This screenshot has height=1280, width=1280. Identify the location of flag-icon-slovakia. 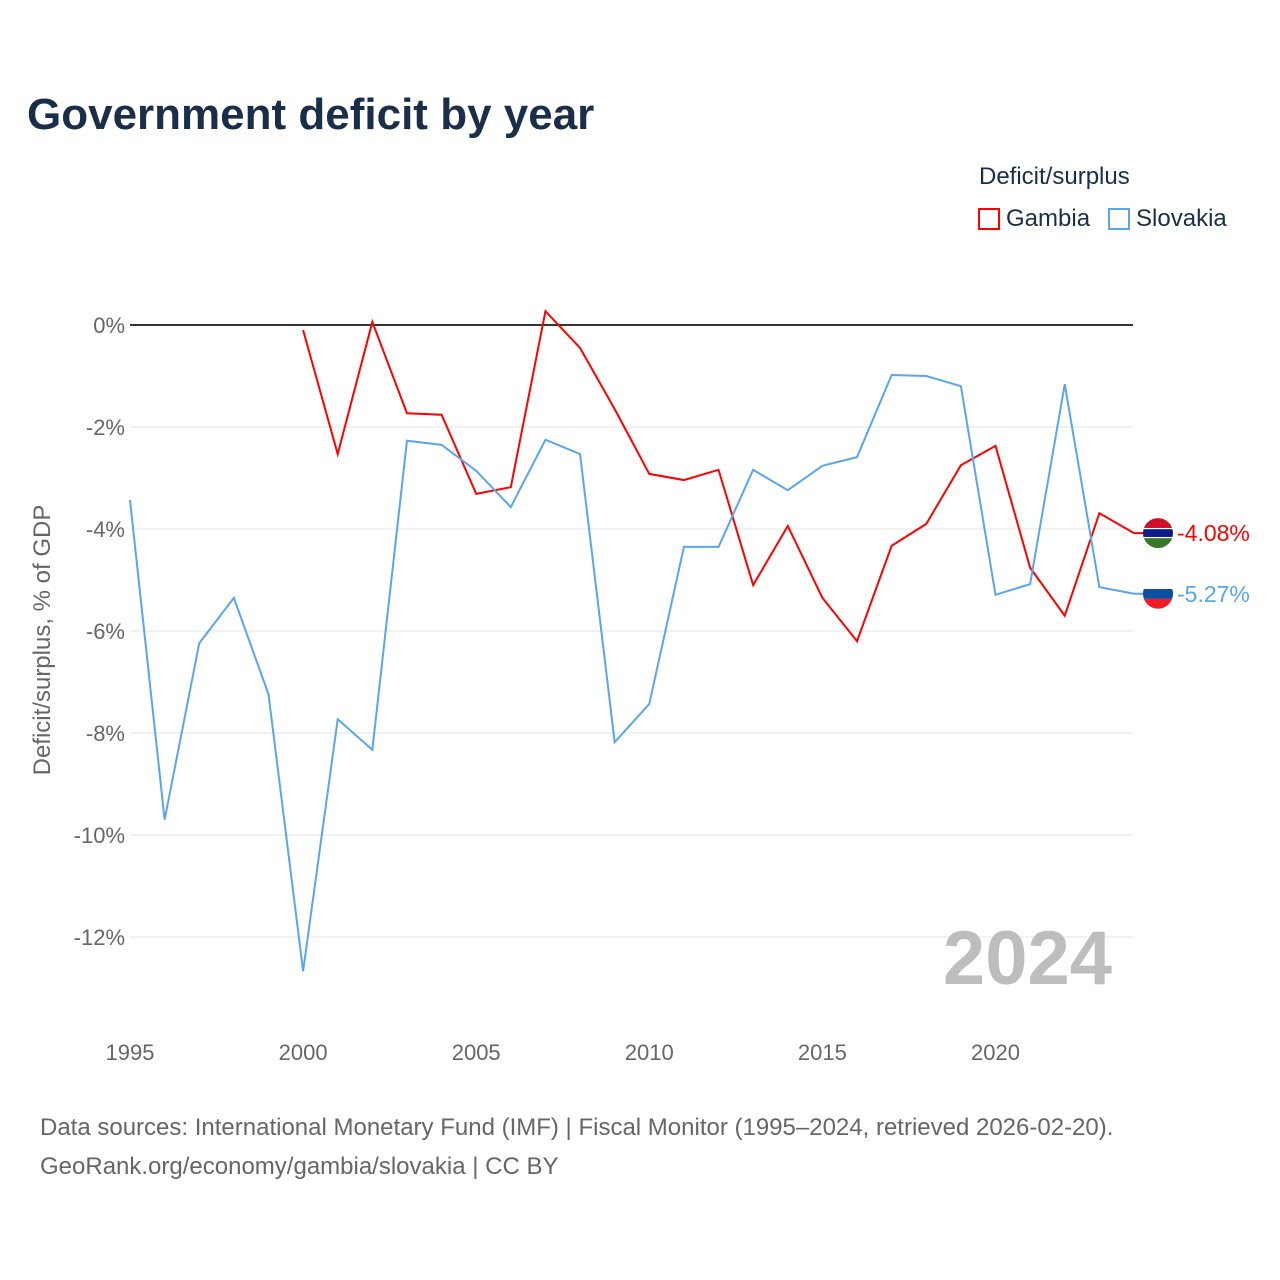
(1158, 593).